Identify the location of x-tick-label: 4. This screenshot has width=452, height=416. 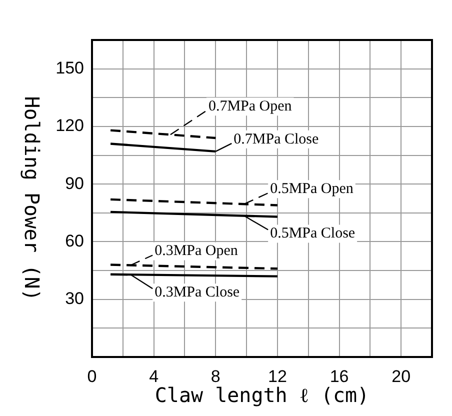
(154, 376).